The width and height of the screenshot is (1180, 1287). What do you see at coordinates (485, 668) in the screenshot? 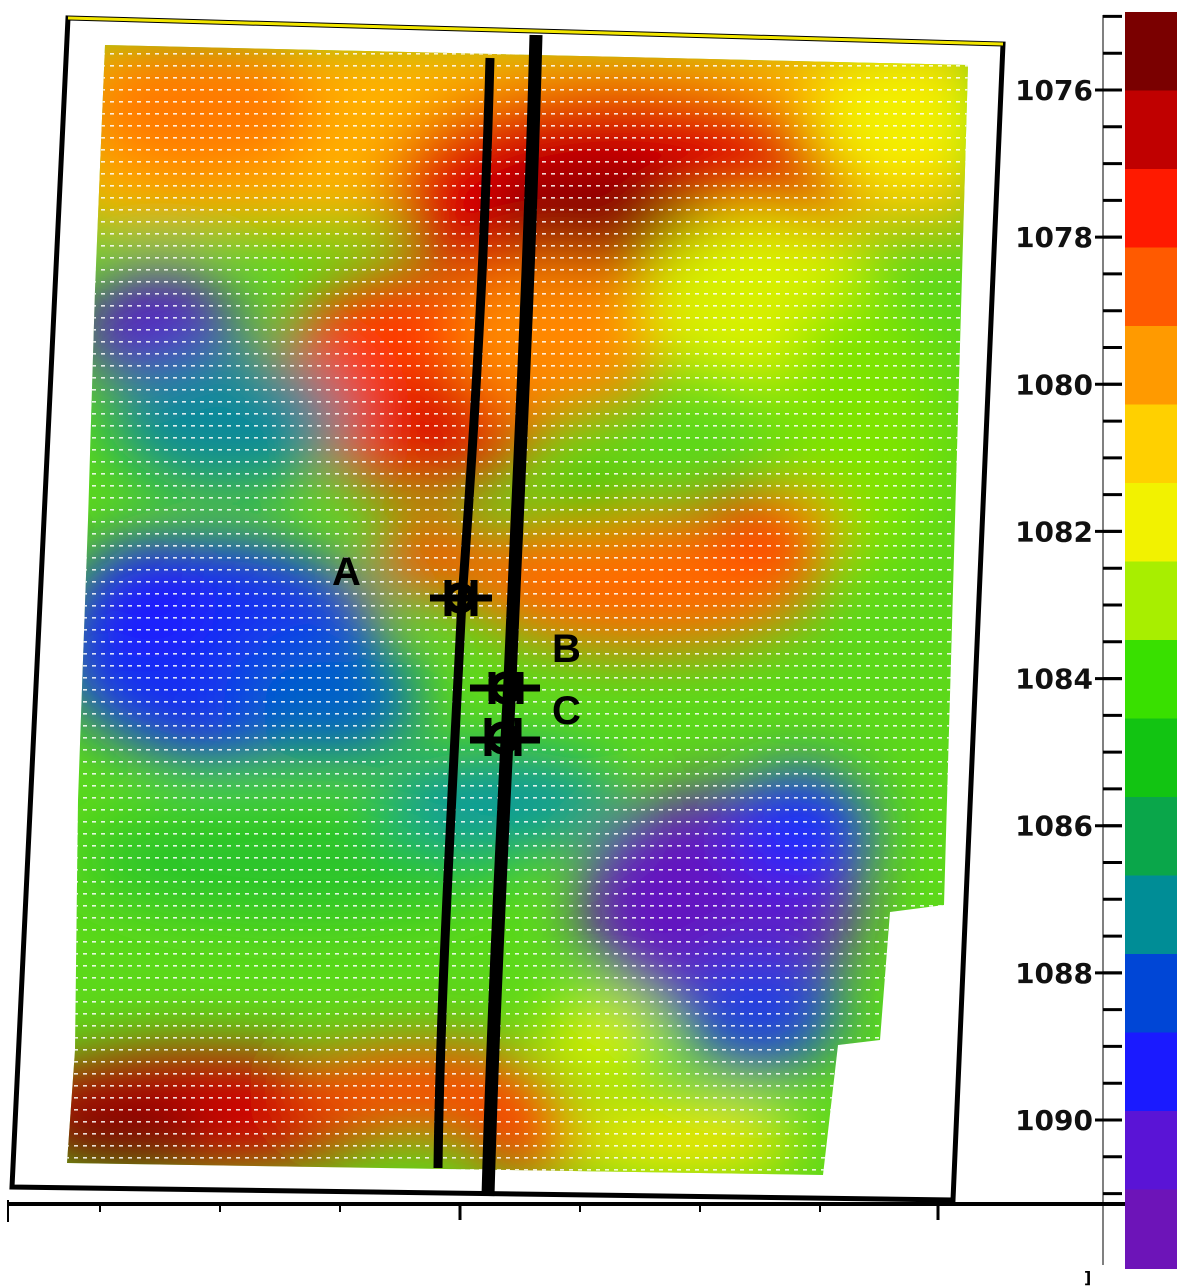
I see `point-markers` at bounding box center [485, 668].